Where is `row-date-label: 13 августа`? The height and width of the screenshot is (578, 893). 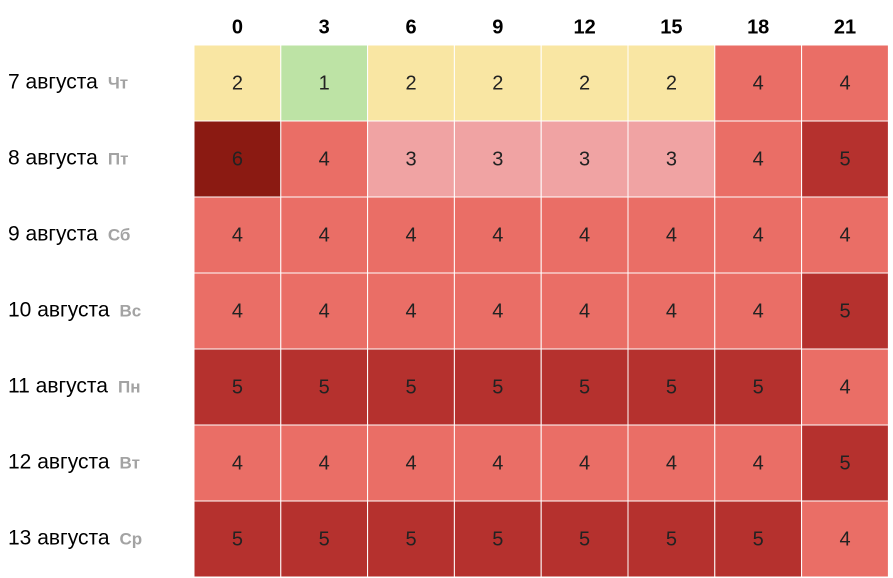
row-date-label: 13 августа is located at coordinates (59, 538).